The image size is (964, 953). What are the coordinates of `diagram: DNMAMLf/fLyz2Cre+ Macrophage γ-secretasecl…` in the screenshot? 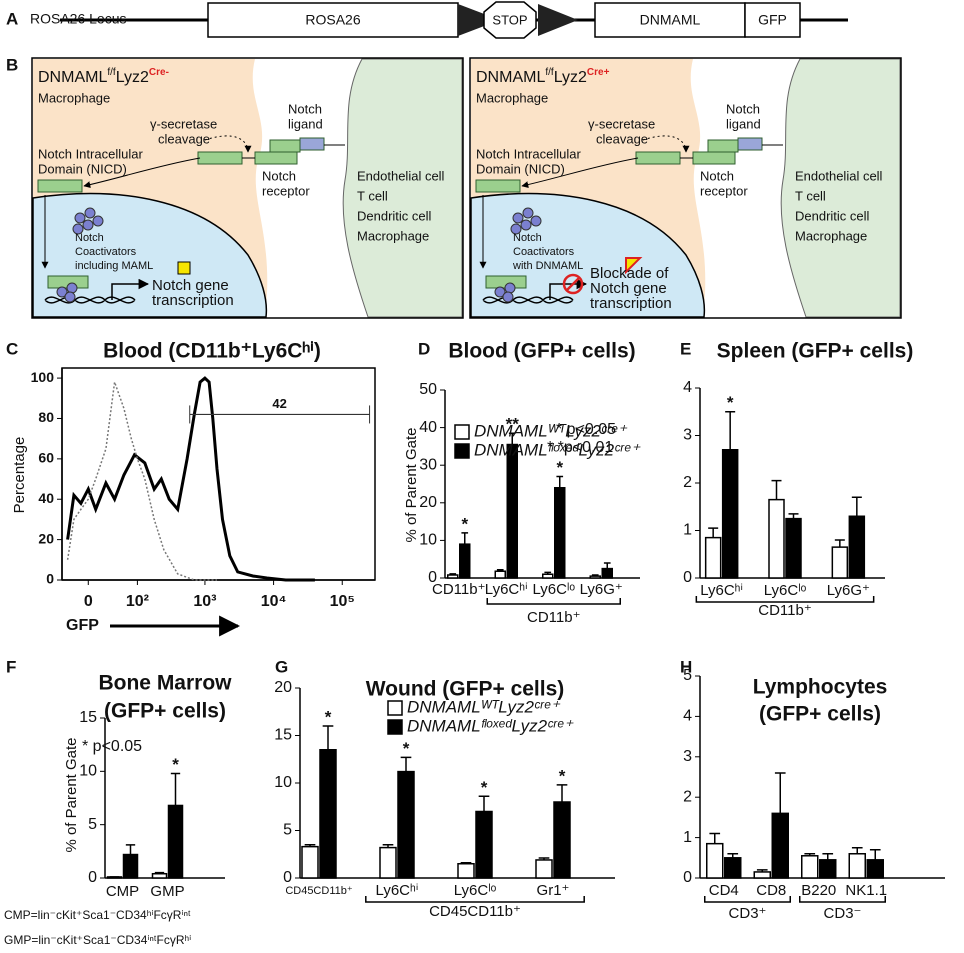 It's located at (685, 188).